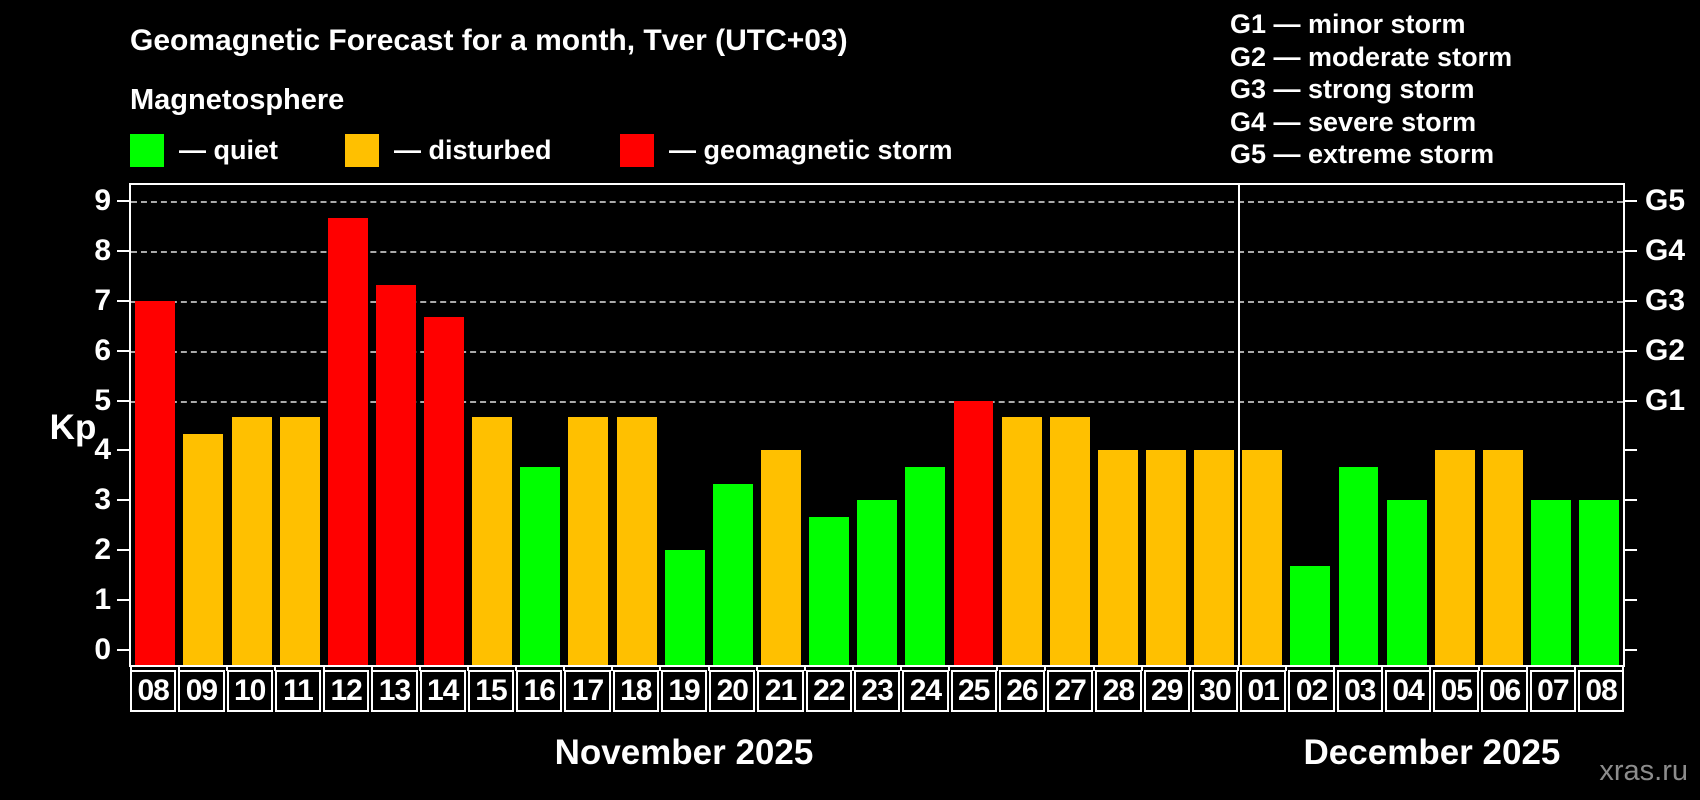 This screenshot has height=800, width=1700. What do you see at coordinates (684, 691) in the screenshot?
I see `day-cell: 19` at bounding box center [684, 691].